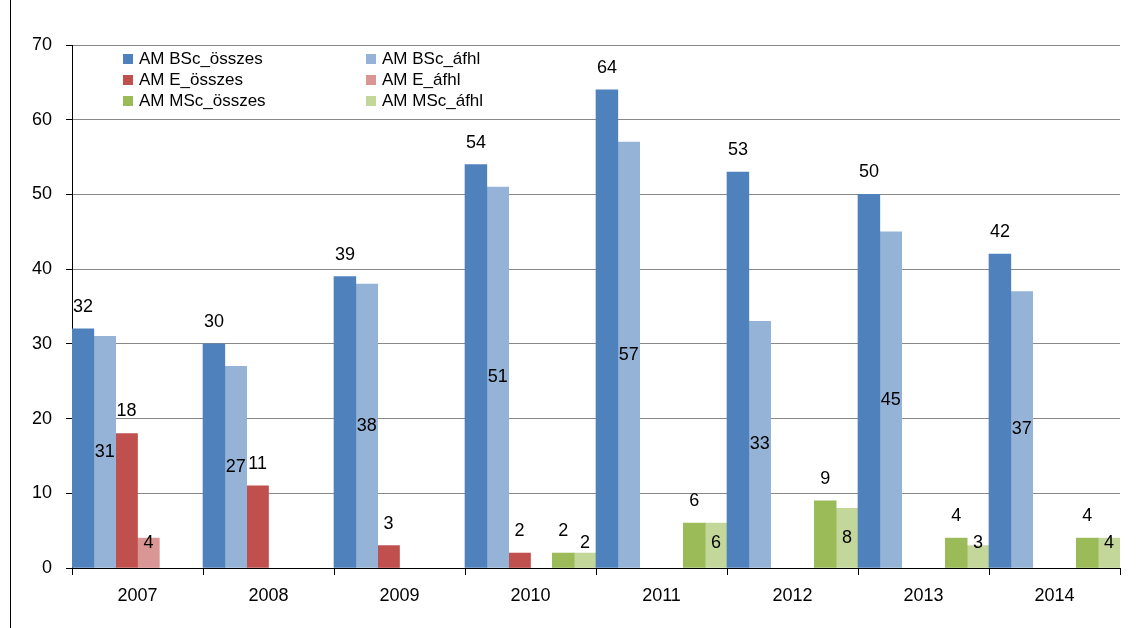 The image size is (1144, 628). What do you see at coordinates (475, 141) in the screenshot?
I see `data-label: 54` at bounding box center [475, 141].